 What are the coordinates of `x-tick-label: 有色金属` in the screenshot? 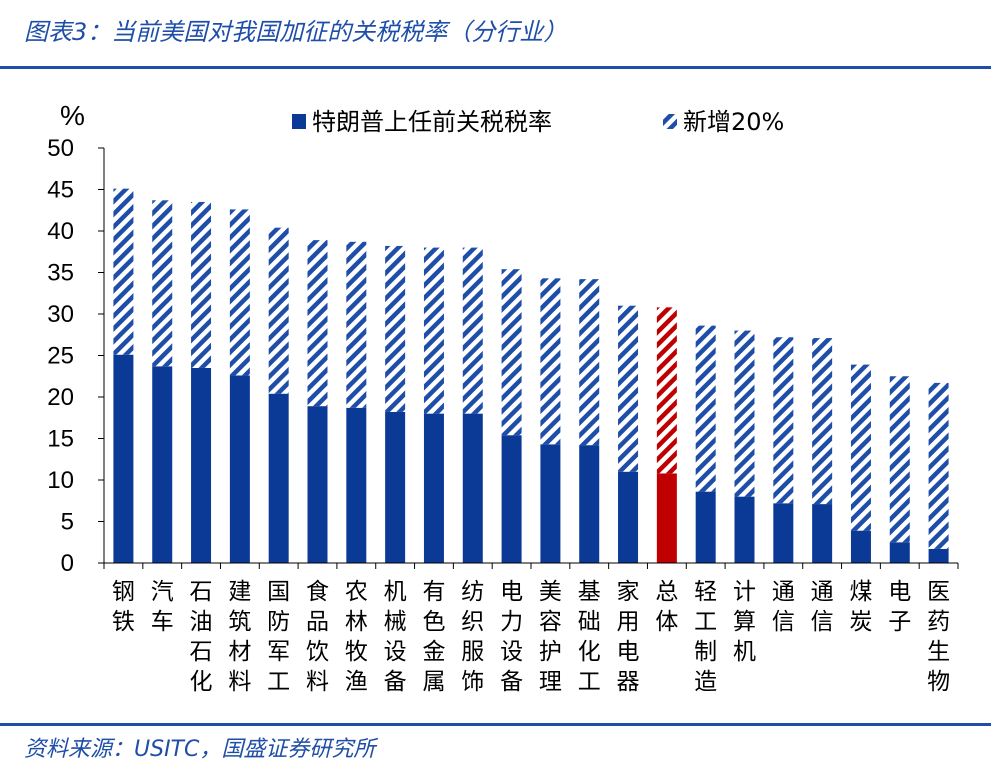 It's located at (433, 637).